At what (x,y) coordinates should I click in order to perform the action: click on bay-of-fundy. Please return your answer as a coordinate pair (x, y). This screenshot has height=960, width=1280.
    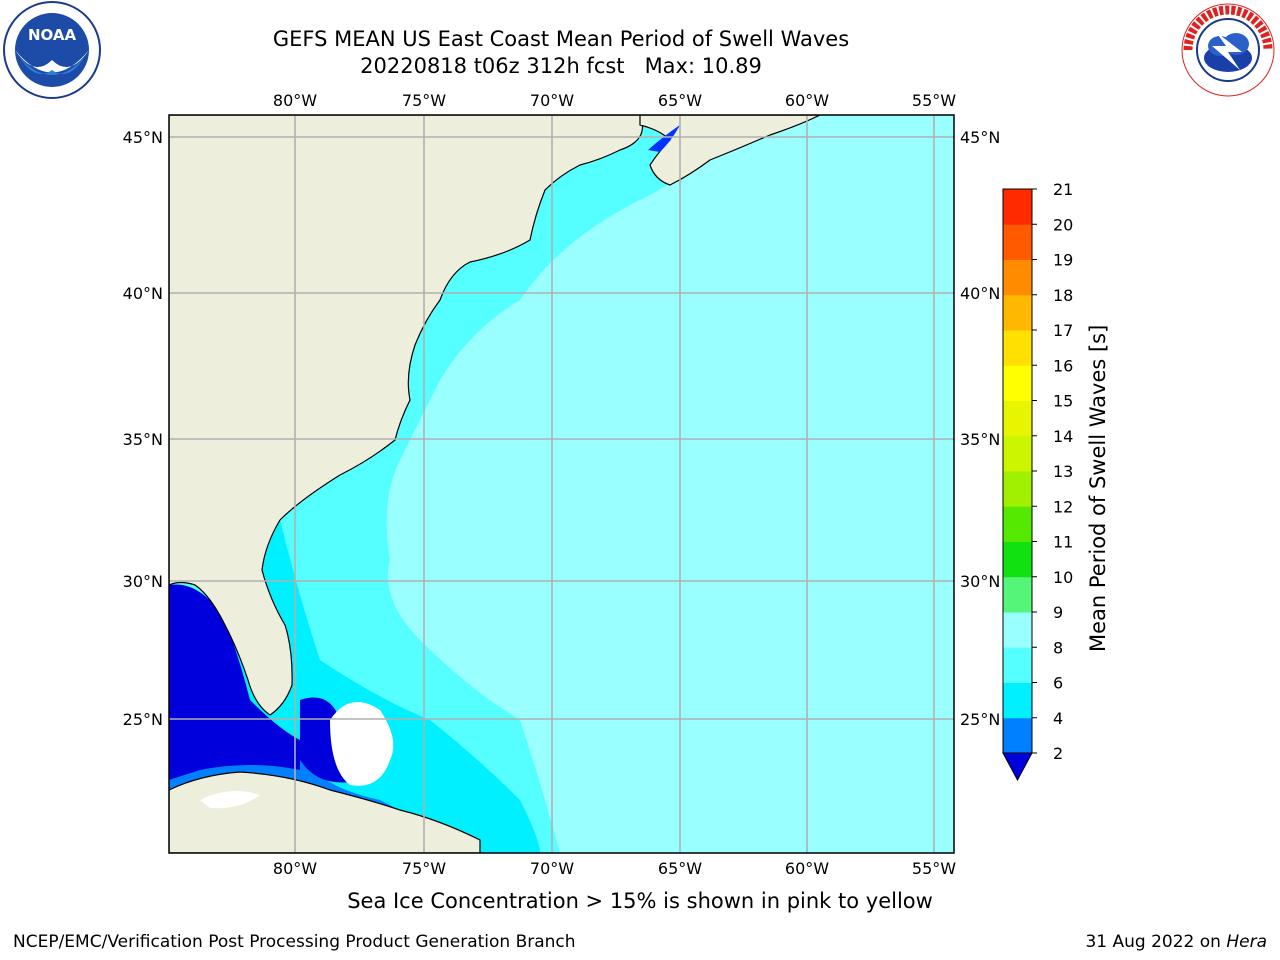
    Looking at the image, I should click on (664, 138).